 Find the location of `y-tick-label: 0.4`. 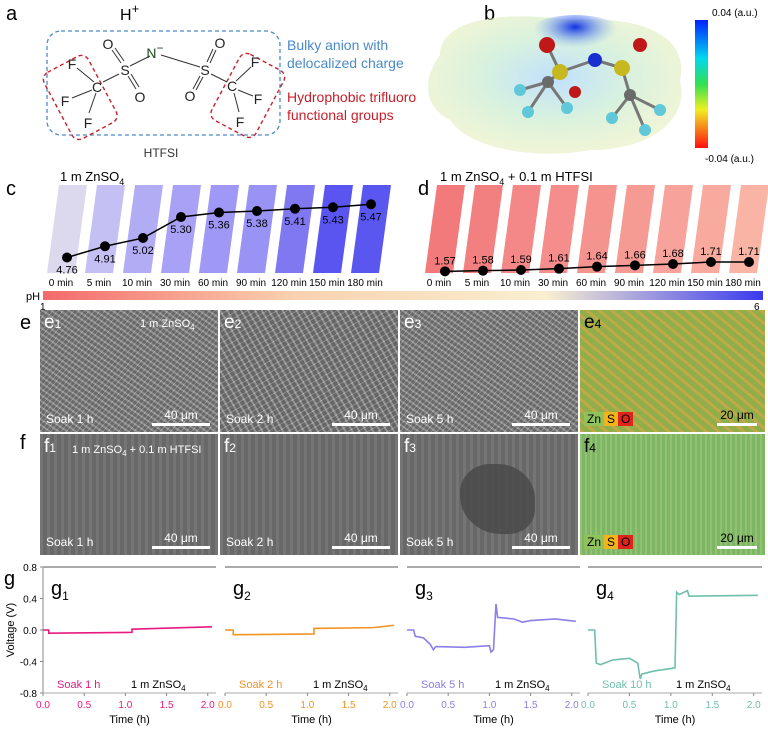

y-tick-label: 0.4 is located at coordinates (30, 600).